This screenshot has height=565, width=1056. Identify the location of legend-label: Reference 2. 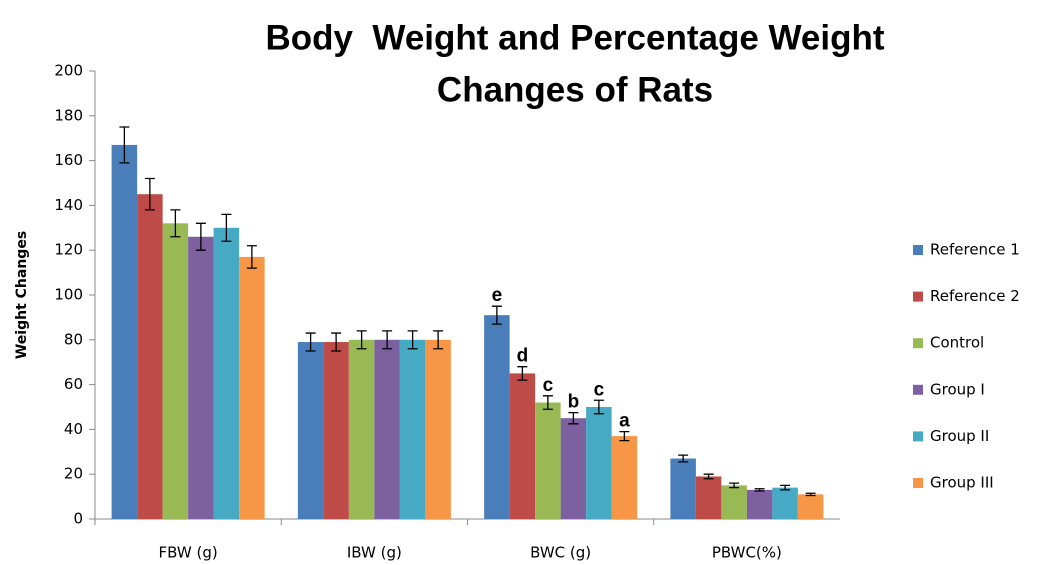
(975, 296).